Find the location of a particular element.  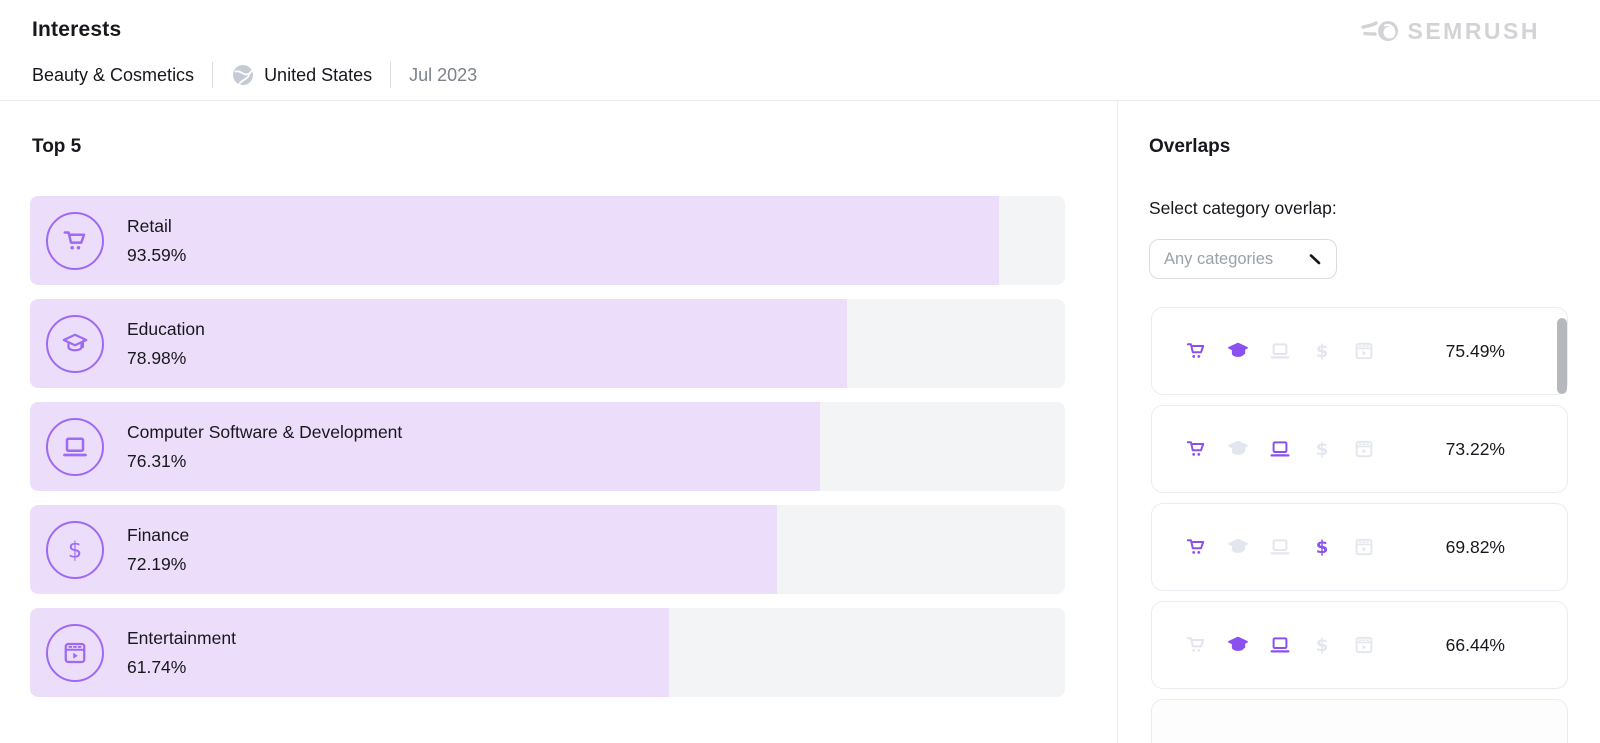

location-label: United States is located at coordinates (318, 74).